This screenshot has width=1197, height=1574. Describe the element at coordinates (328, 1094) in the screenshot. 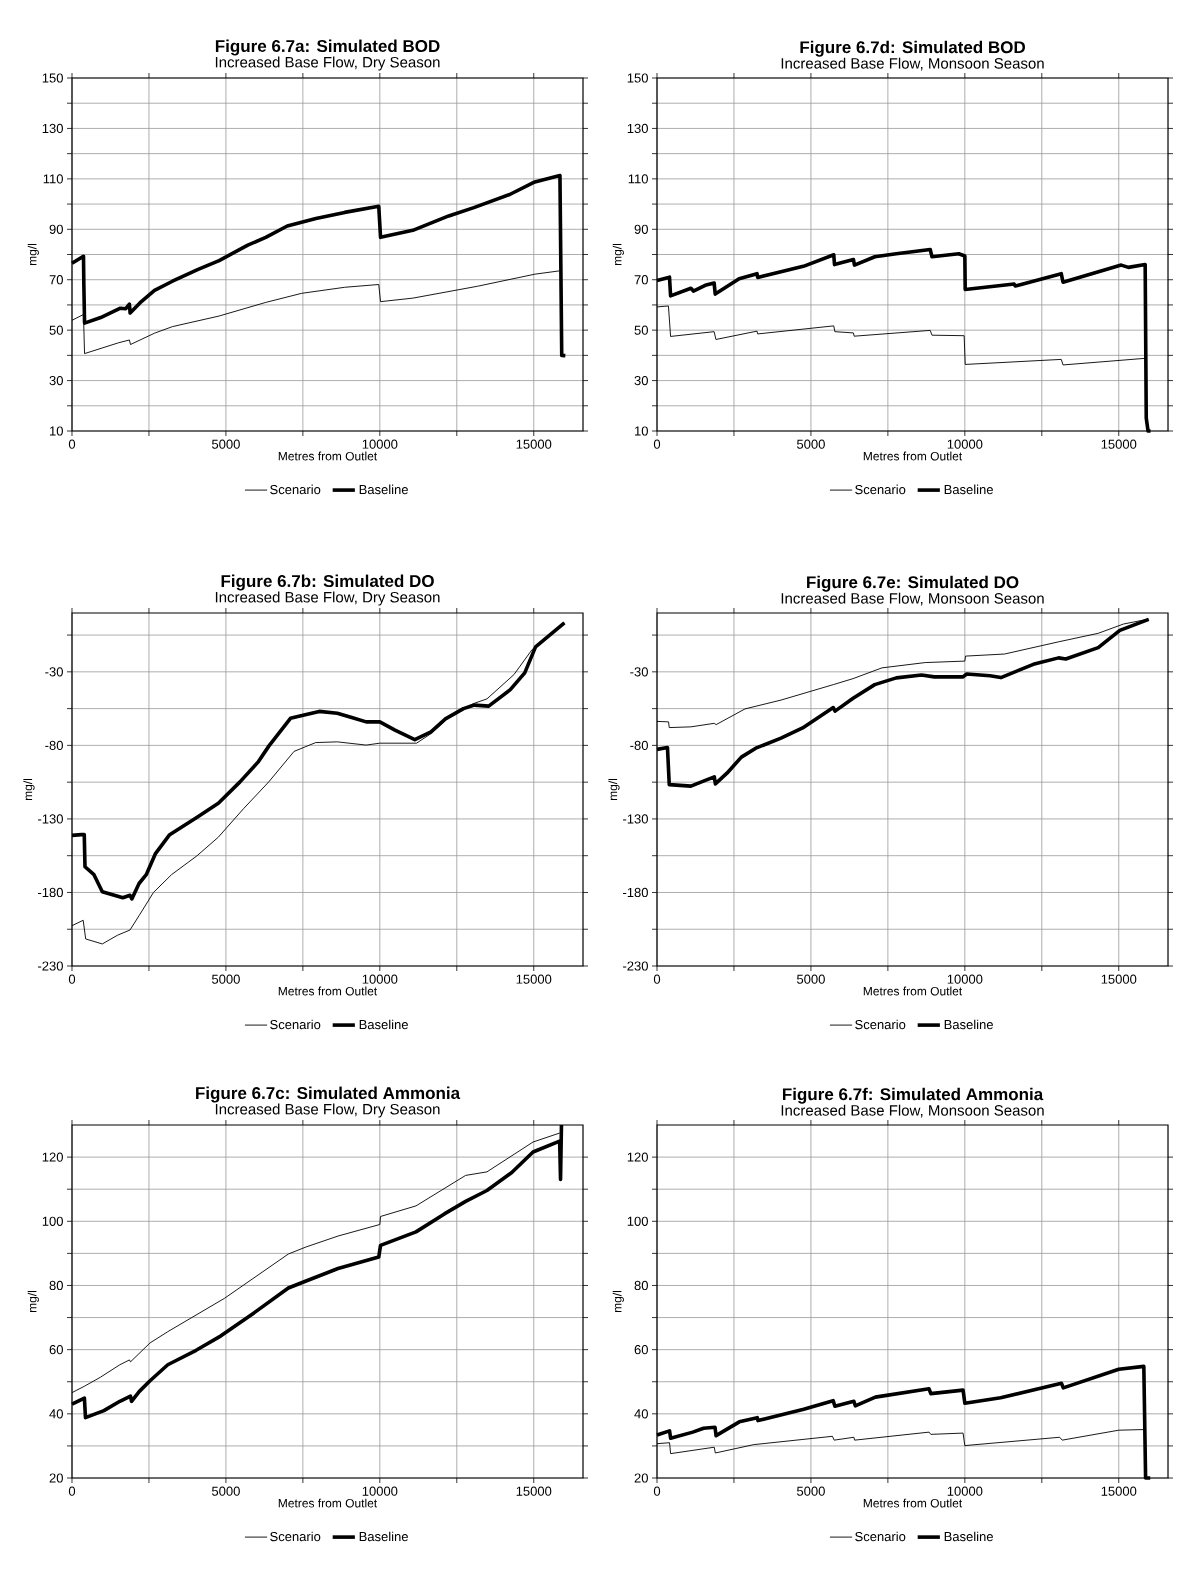

I see `chart-title: Figure 6.7c: Simulated Ammonia` at that location.